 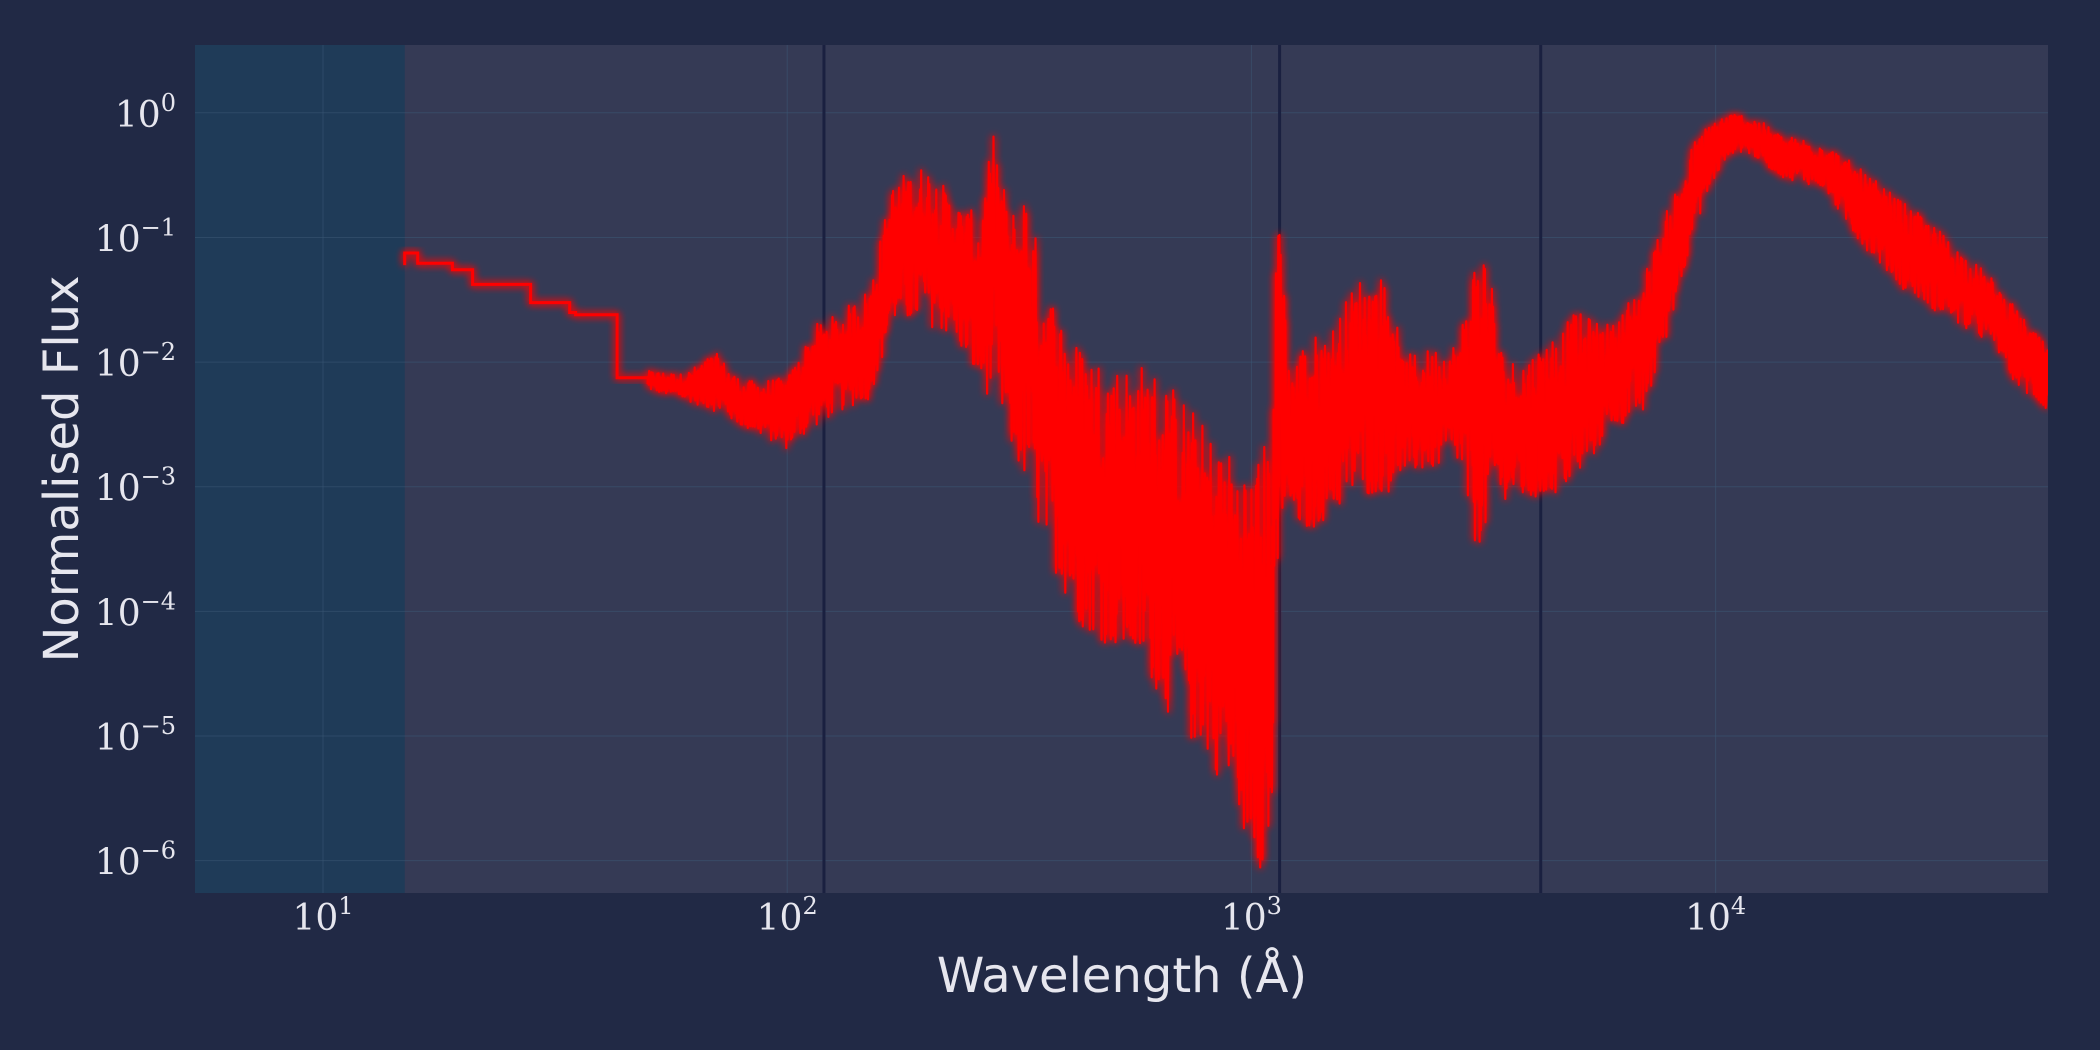 I want to click on y-tick-label: 10⁰, so click(x=145, y=112).